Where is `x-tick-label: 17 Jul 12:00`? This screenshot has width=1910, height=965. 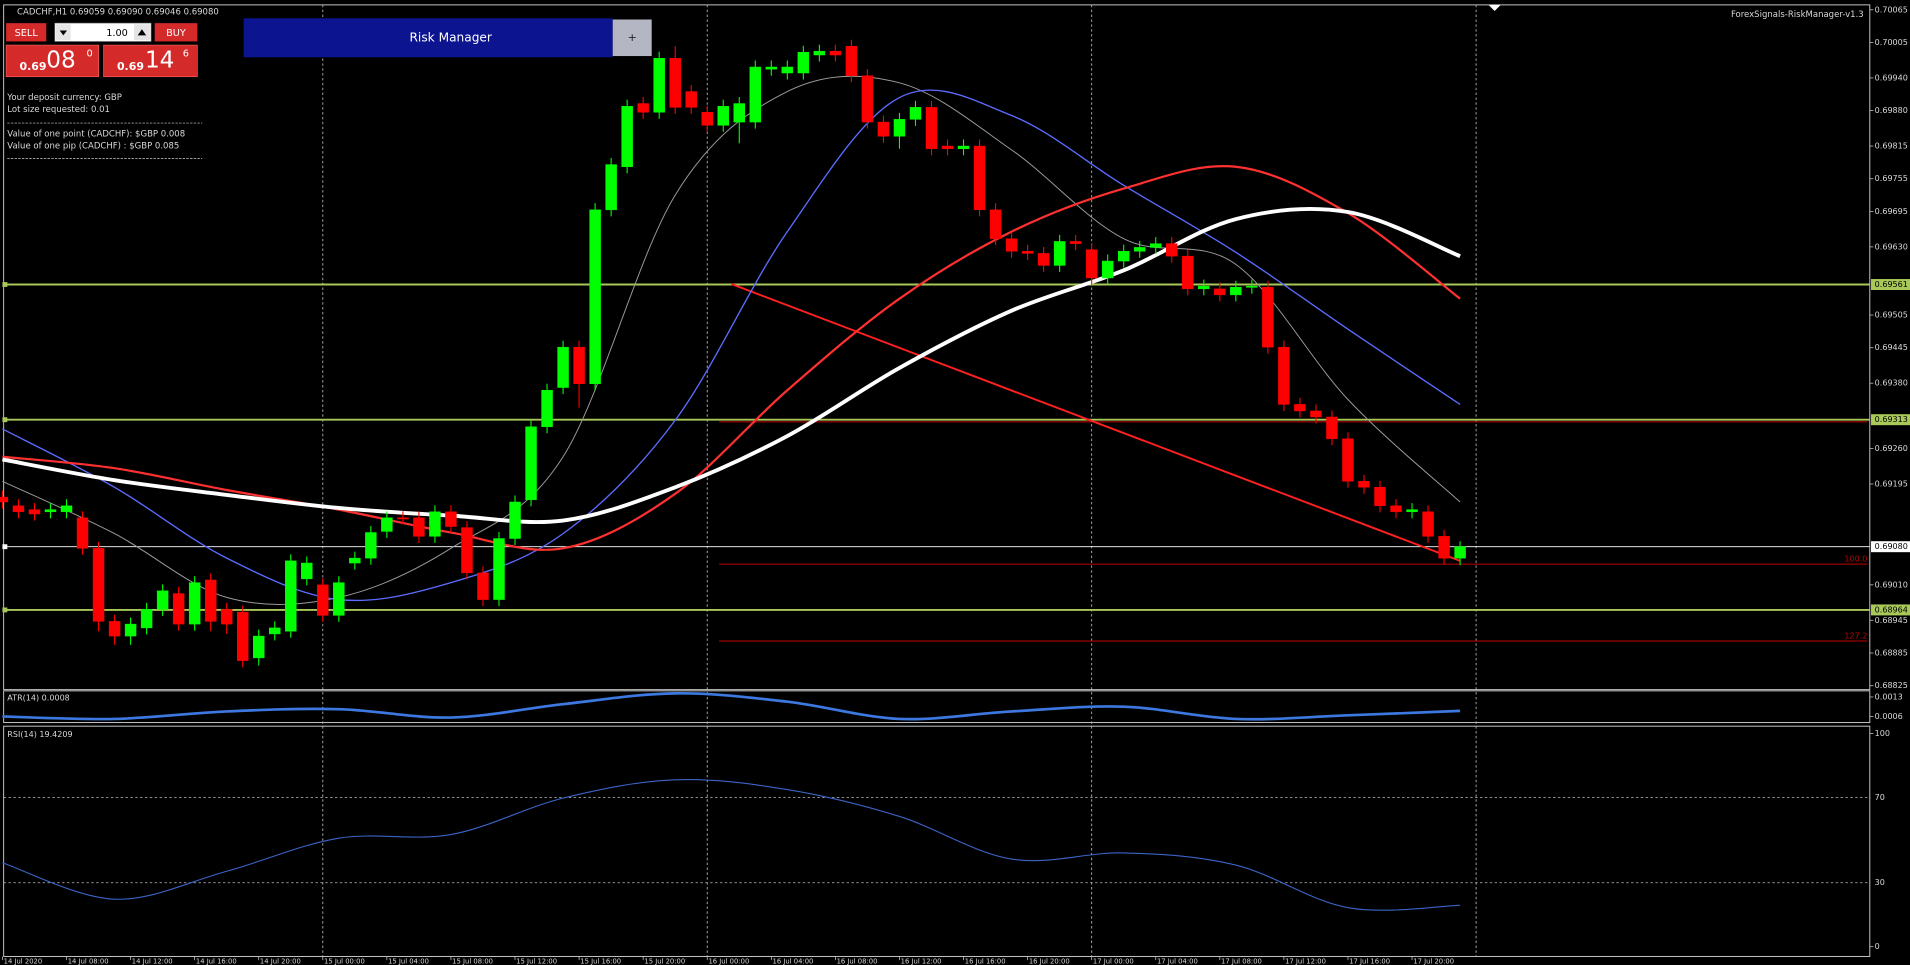 x-tick-label: 17 Jul 12:00 is located at coordinates (1305, 961).